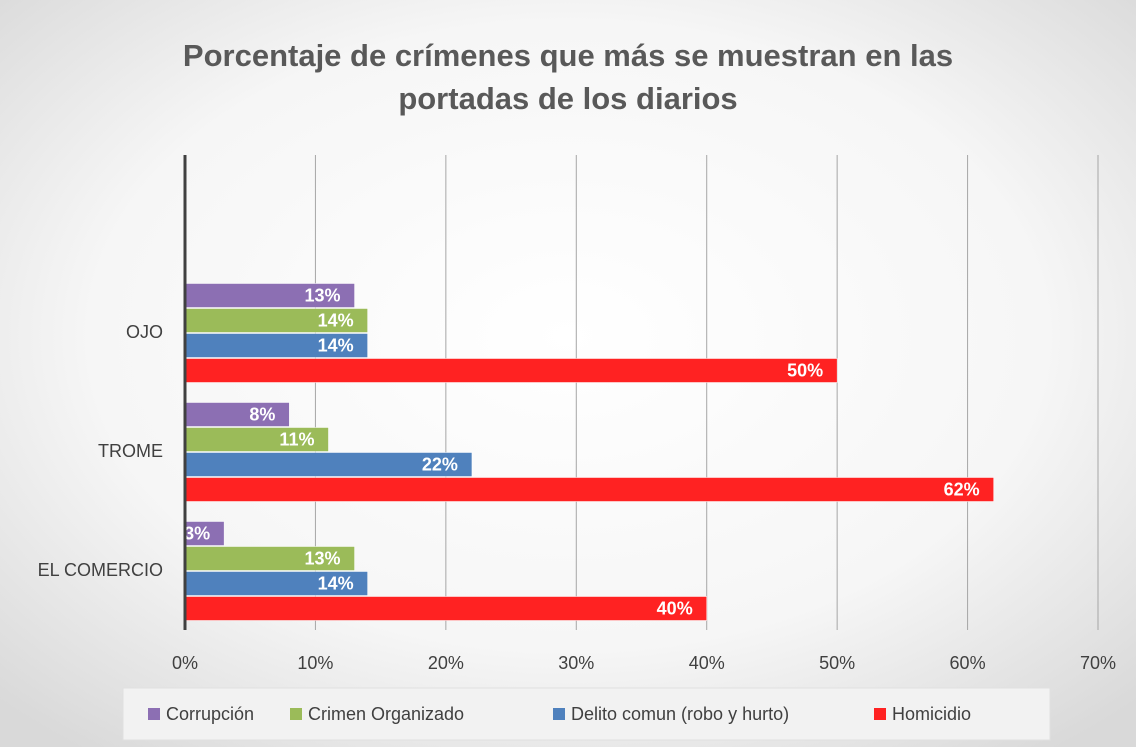 The image size is (1136, 747). I want to click on y-tick-label: TROME, so click(130, 451).